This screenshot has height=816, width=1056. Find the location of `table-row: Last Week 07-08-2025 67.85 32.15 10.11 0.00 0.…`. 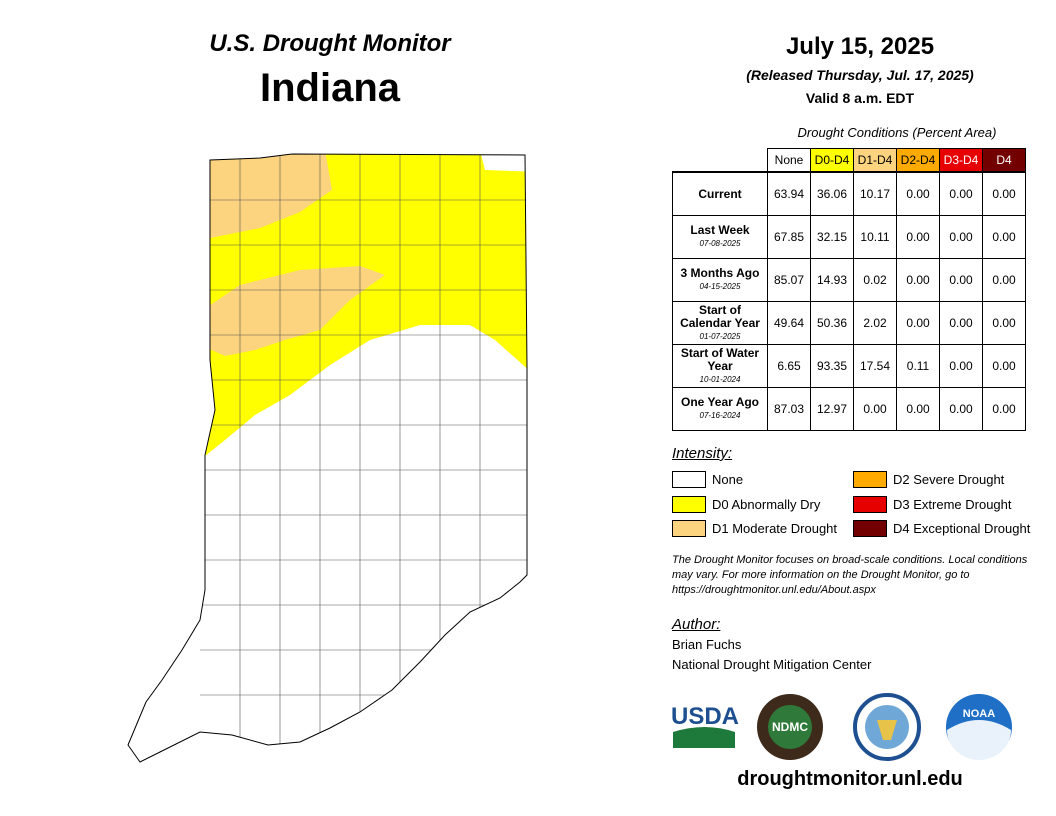

table-row: Last Week 07-08-2025 67.85 32.15 10.11 0.00 0.… is located at coordinates (849, 237).